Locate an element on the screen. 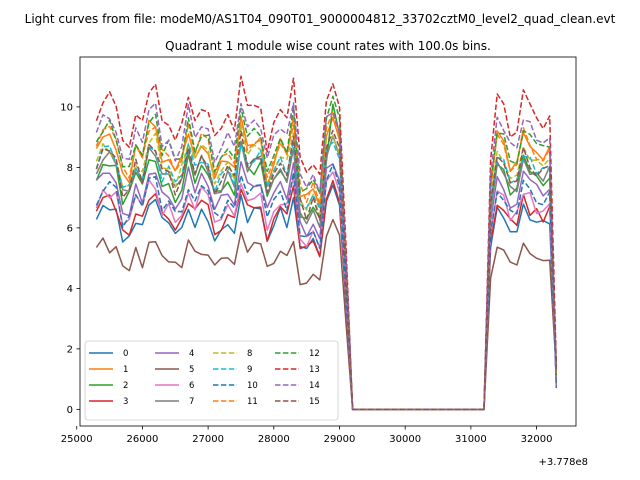 The width and height of the screenshot is (640, 480). x-tick-label: 32000 is located at coordinates (537, 439).